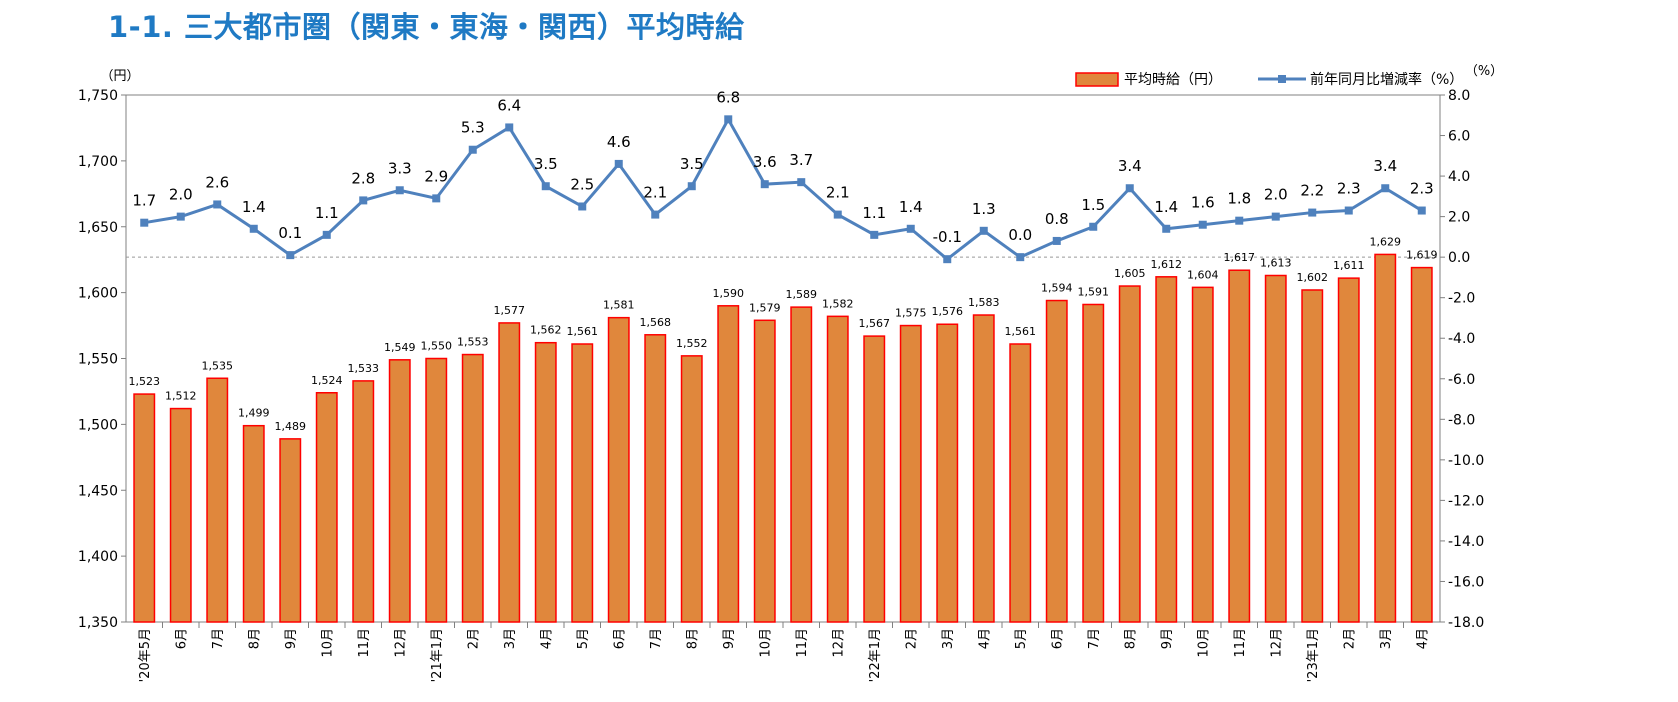 The height and width of the screenshot is (702, 1678). I want to click on bar-data-label: 1,577, so click(510, 310).